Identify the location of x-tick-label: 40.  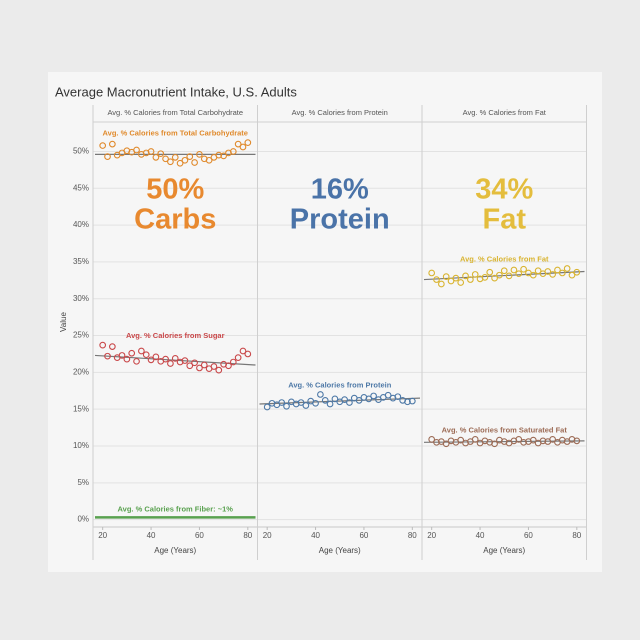
(151, 535).